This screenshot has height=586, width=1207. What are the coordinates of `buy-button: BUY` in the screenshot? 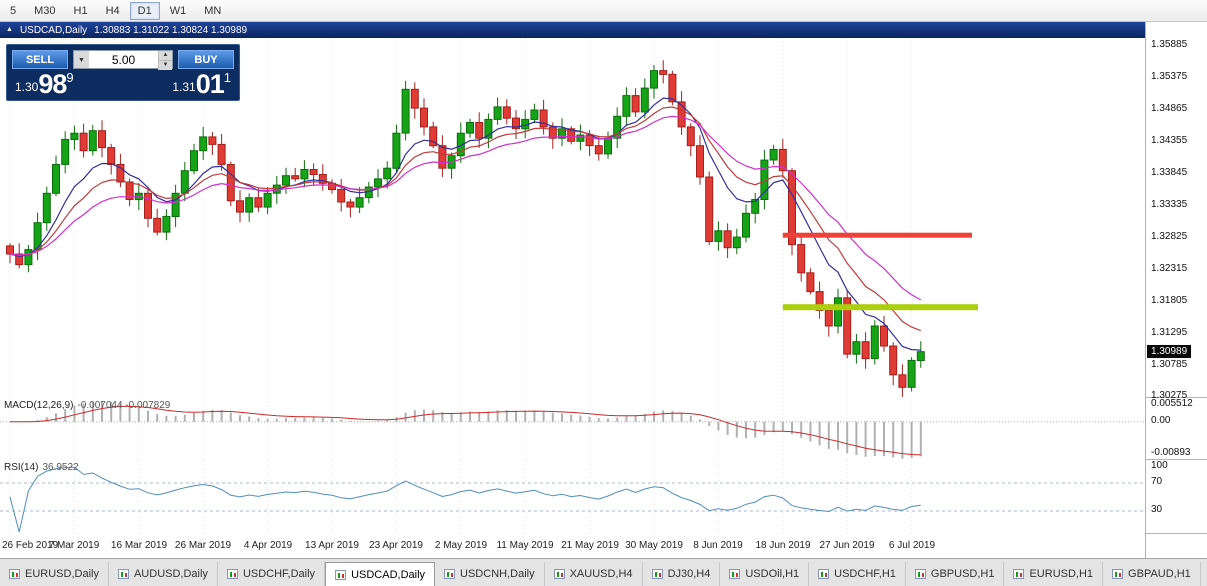 It's located at (206, 59).